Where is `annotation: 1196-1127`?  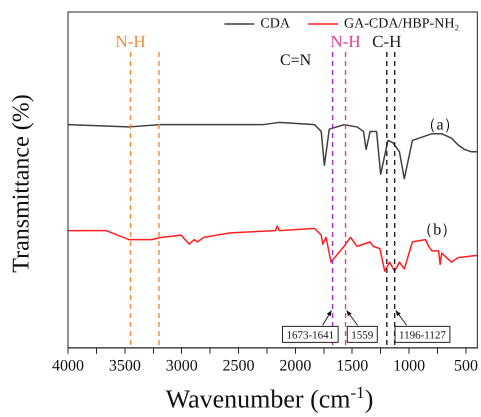
annotation: 1196-1127 is located at coordinates (422, 335).